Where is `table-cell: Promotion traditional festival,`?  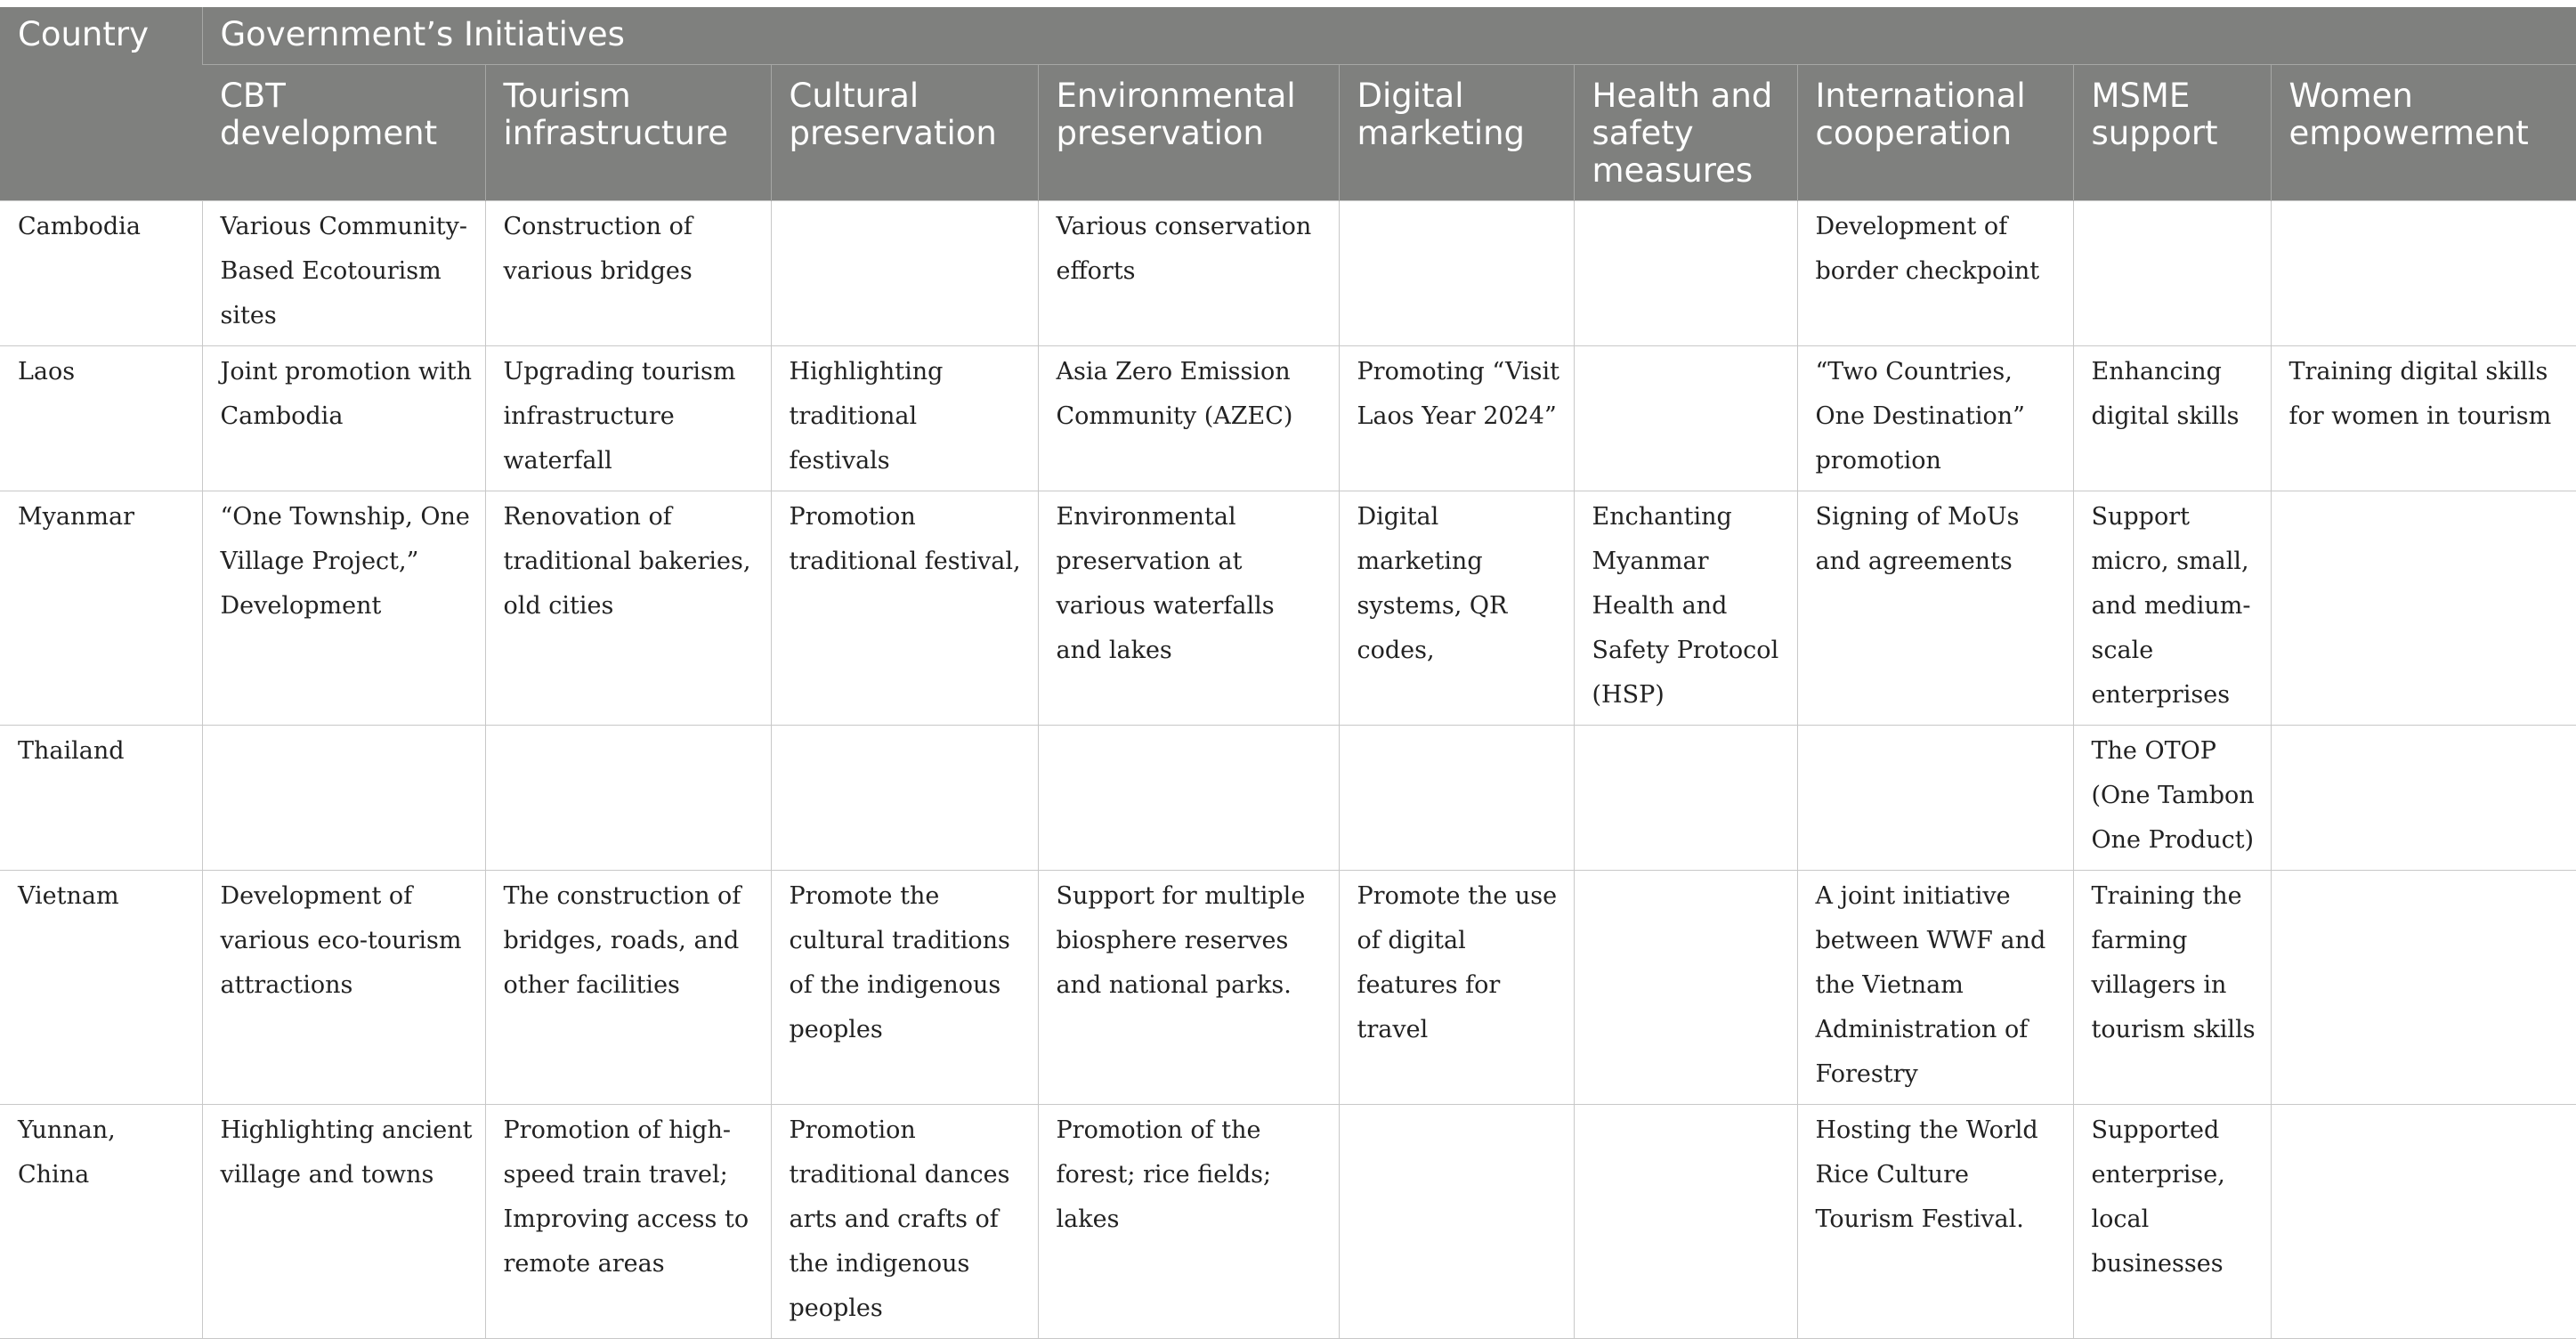
table-cell: Promotion traditional festival, is located at coordinates (905, 608).